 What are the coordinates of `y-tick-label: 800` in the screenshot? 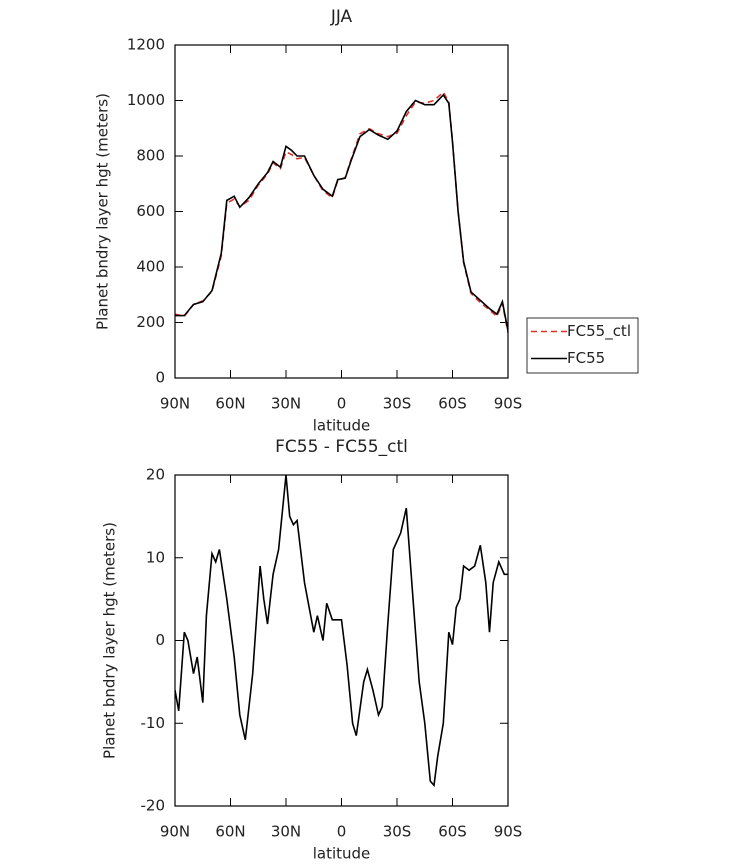 It's located at (150, 156).